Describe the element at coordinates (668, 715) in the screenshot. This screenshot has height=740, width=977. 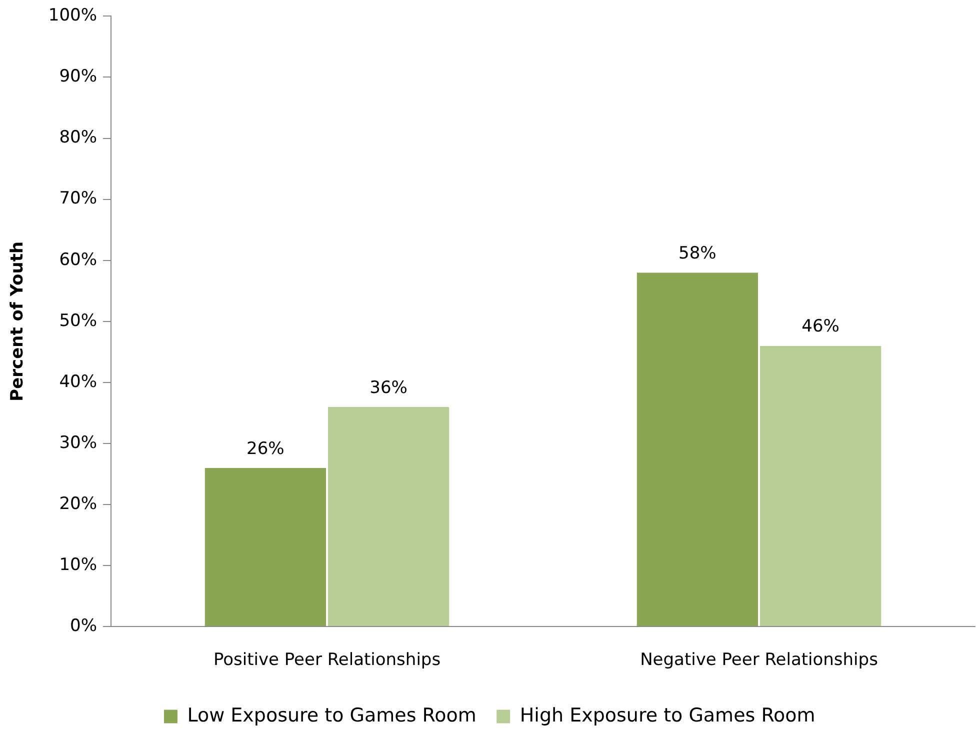
I see `legend-label: High Exposure to Games Room` at that location.